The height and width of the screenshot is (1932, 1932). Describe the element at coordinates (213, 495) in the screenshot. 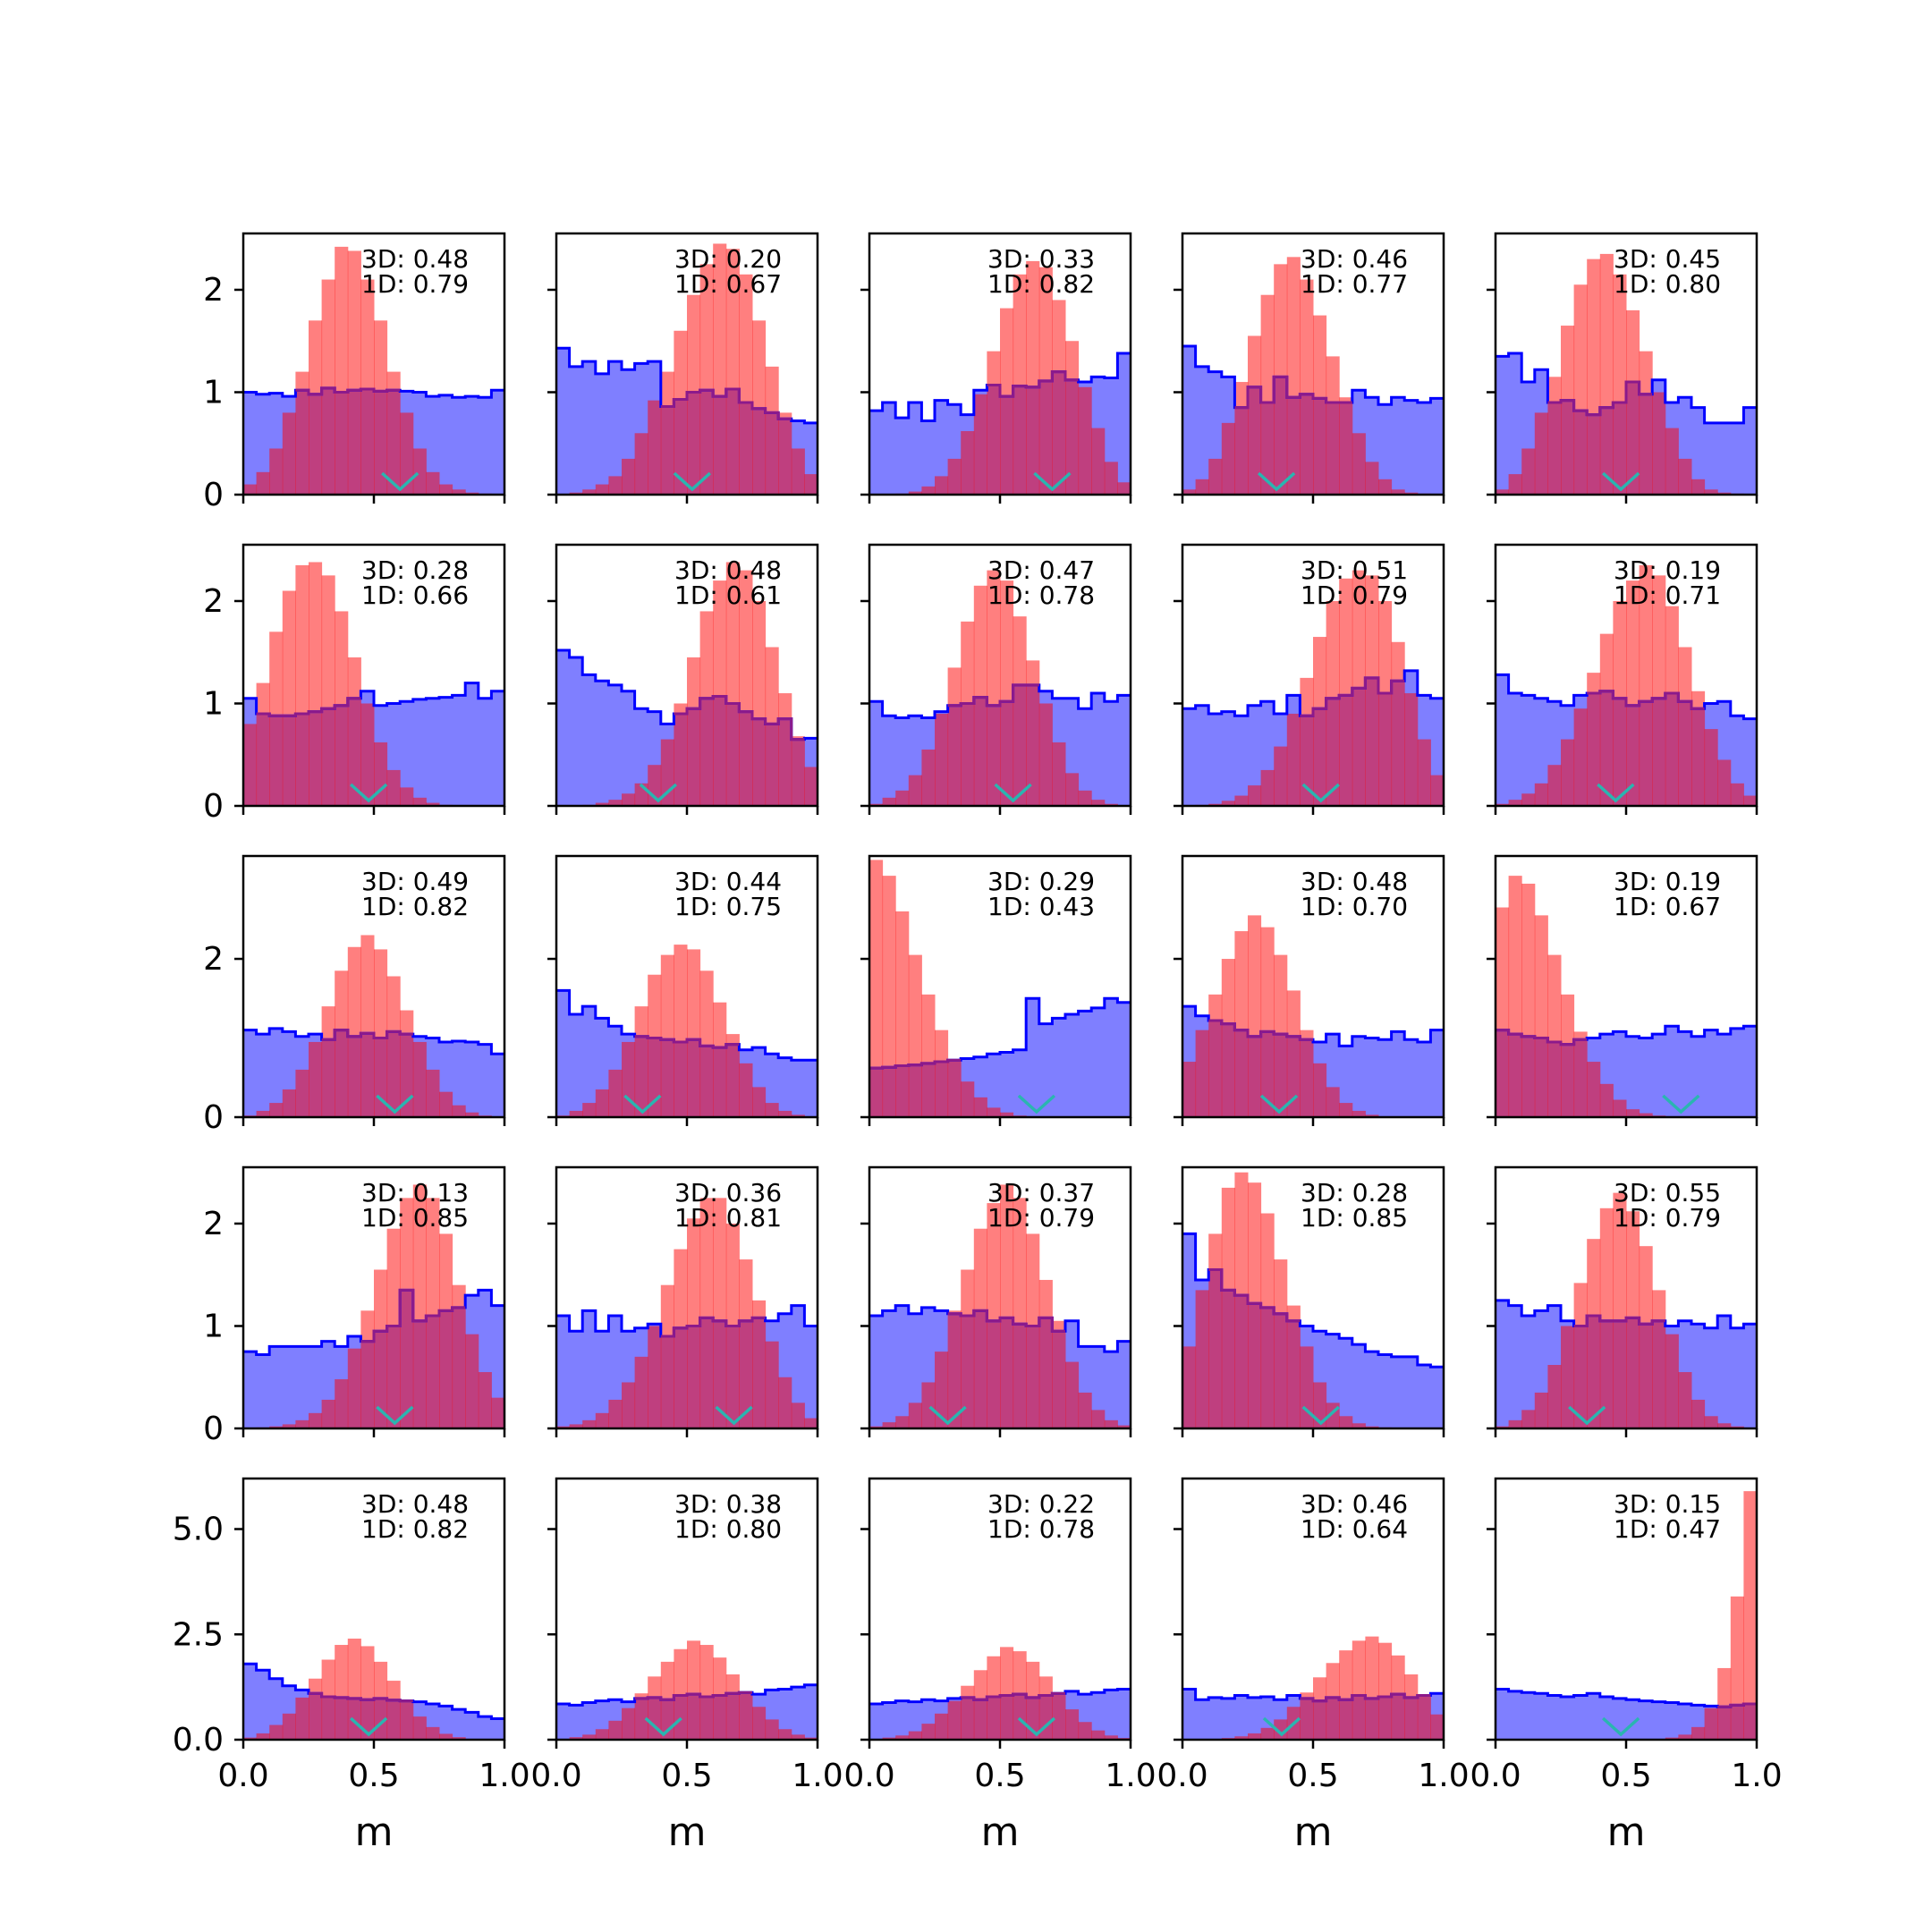

I see `y-tick-label: 0` at that location.